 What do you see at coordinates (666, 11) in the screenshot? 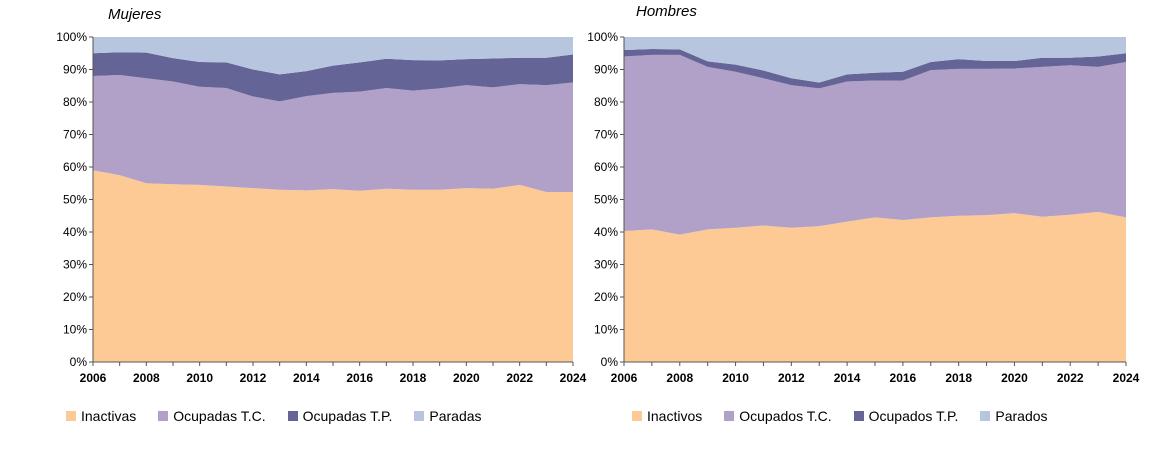
I see `chart-title-hombres: Hombres` at bounding box center [666, 11].